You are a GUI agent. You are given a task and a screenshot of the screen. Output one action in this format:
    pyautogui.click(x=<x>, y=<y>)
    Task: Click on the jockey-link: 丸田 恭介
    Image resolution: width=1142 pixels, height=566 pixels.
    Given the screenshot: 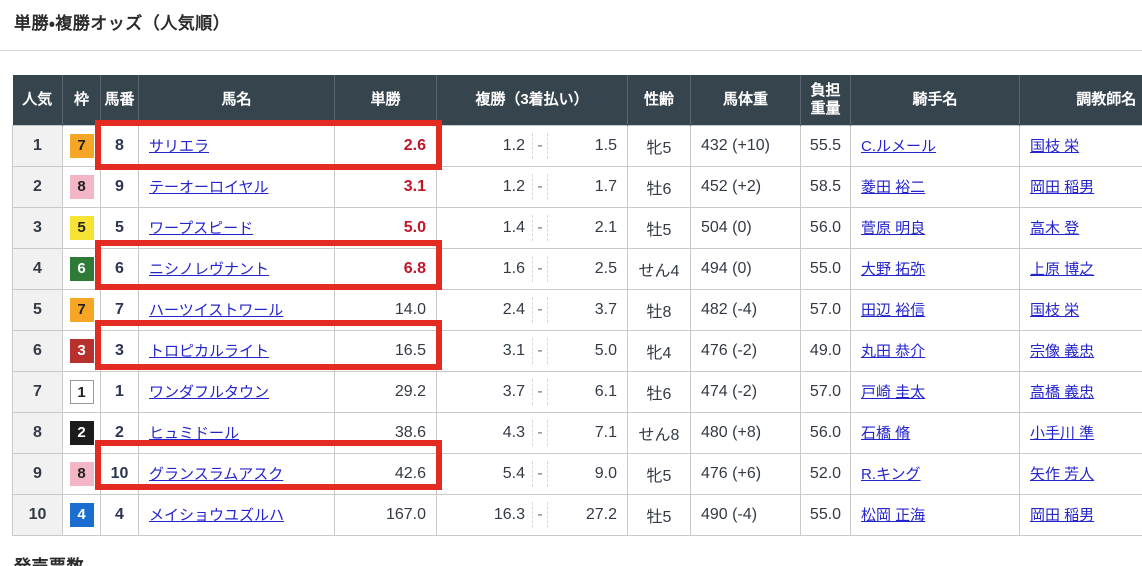 What is the action you would take?
    pyautogui.click(x=893, y=351)
    